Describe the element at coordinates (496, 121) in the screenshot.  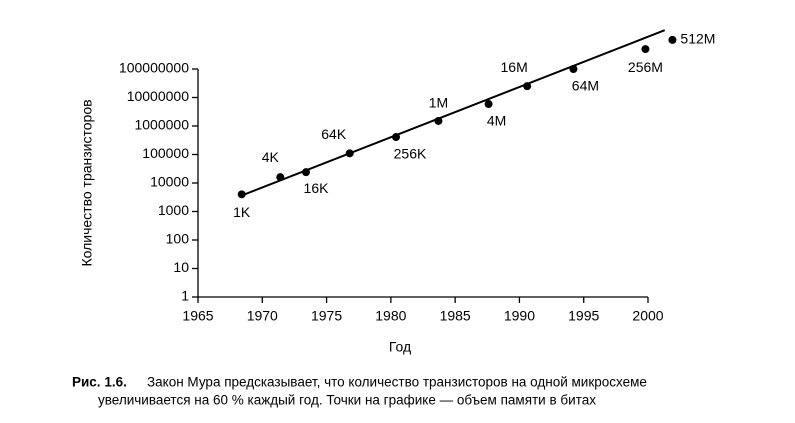
I see `point-label: 4M` at that location.